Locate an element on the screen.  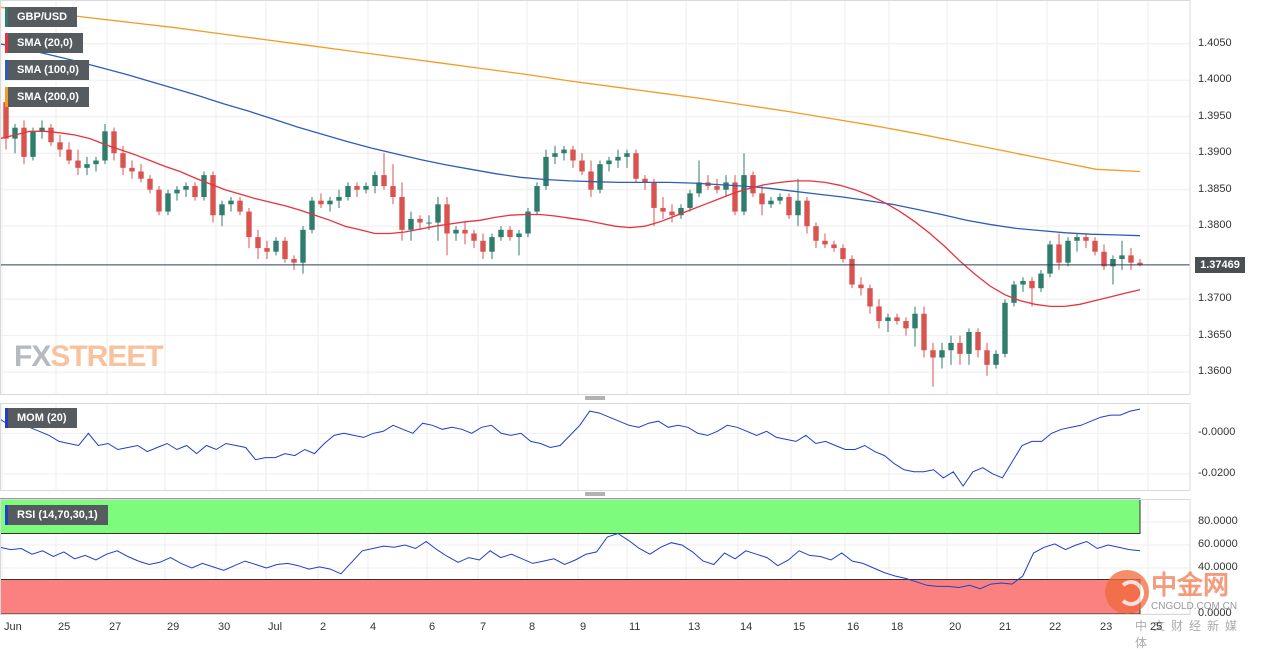
price-tick-label: 1.3950 is located at coordinates (1215, 115).